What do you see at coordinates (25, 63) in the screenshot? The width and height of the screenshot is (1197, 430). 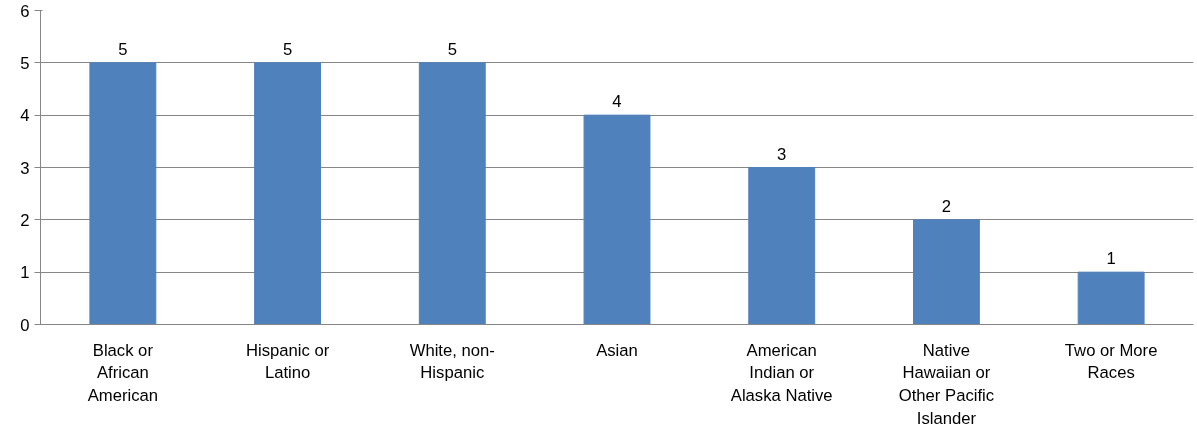 I see `y-tick-label: 5` at bounding box center [25, 63].